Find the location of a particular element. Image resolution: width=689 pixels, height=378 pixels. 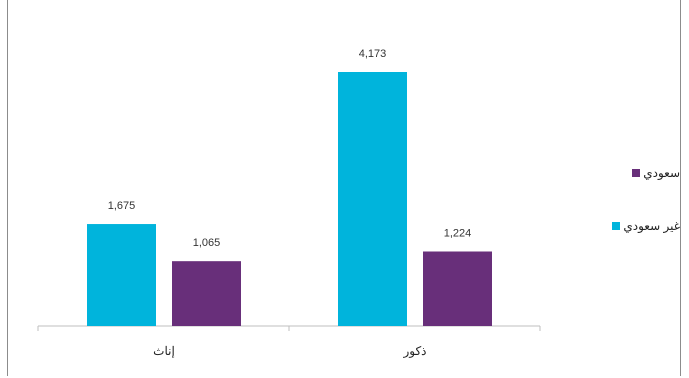

legend-label-non-saudi: غير سعودي is located at coordinates (651, 226).